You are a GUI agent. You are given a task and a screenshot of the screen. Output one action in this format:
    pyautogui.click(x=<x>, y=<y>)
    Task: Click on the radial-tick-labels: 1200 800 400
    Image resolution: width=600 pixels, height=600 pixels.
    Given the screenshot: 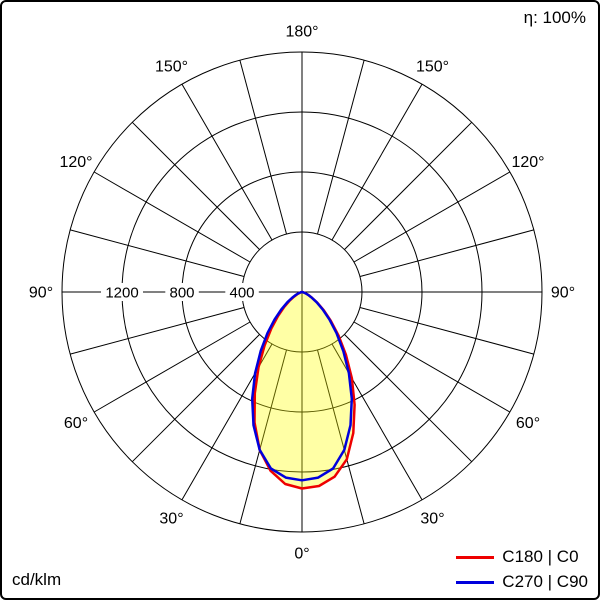 What is the action you would take?
    pyautogui.click(x=180, y=292)
    